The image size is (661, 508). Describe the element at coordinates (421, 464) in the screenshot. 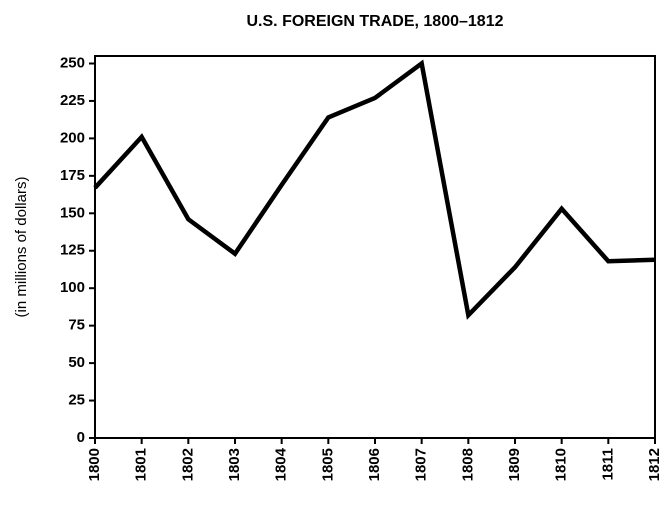

I see `x-tick-label: 1807` at that location.